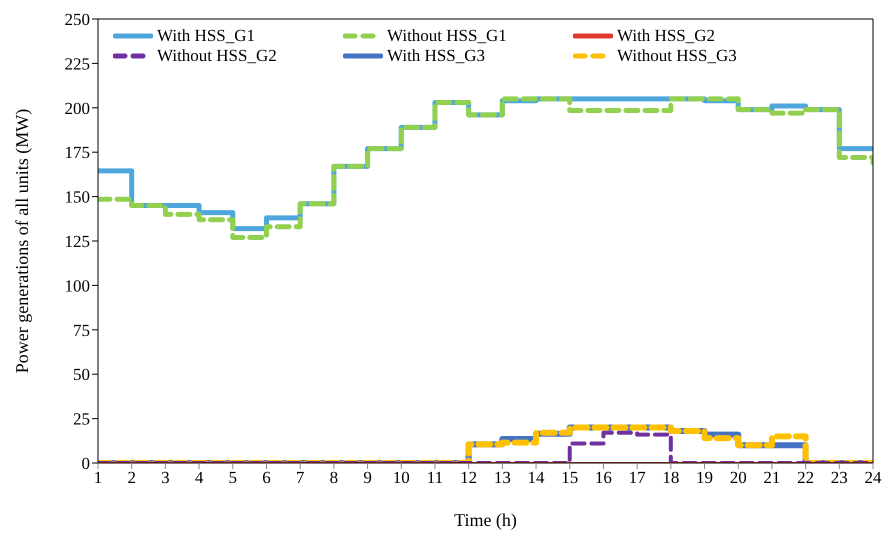  Describe the element at coordinates (537, 478) in the screenshot. I see `x-tick-label: 14` at that location.